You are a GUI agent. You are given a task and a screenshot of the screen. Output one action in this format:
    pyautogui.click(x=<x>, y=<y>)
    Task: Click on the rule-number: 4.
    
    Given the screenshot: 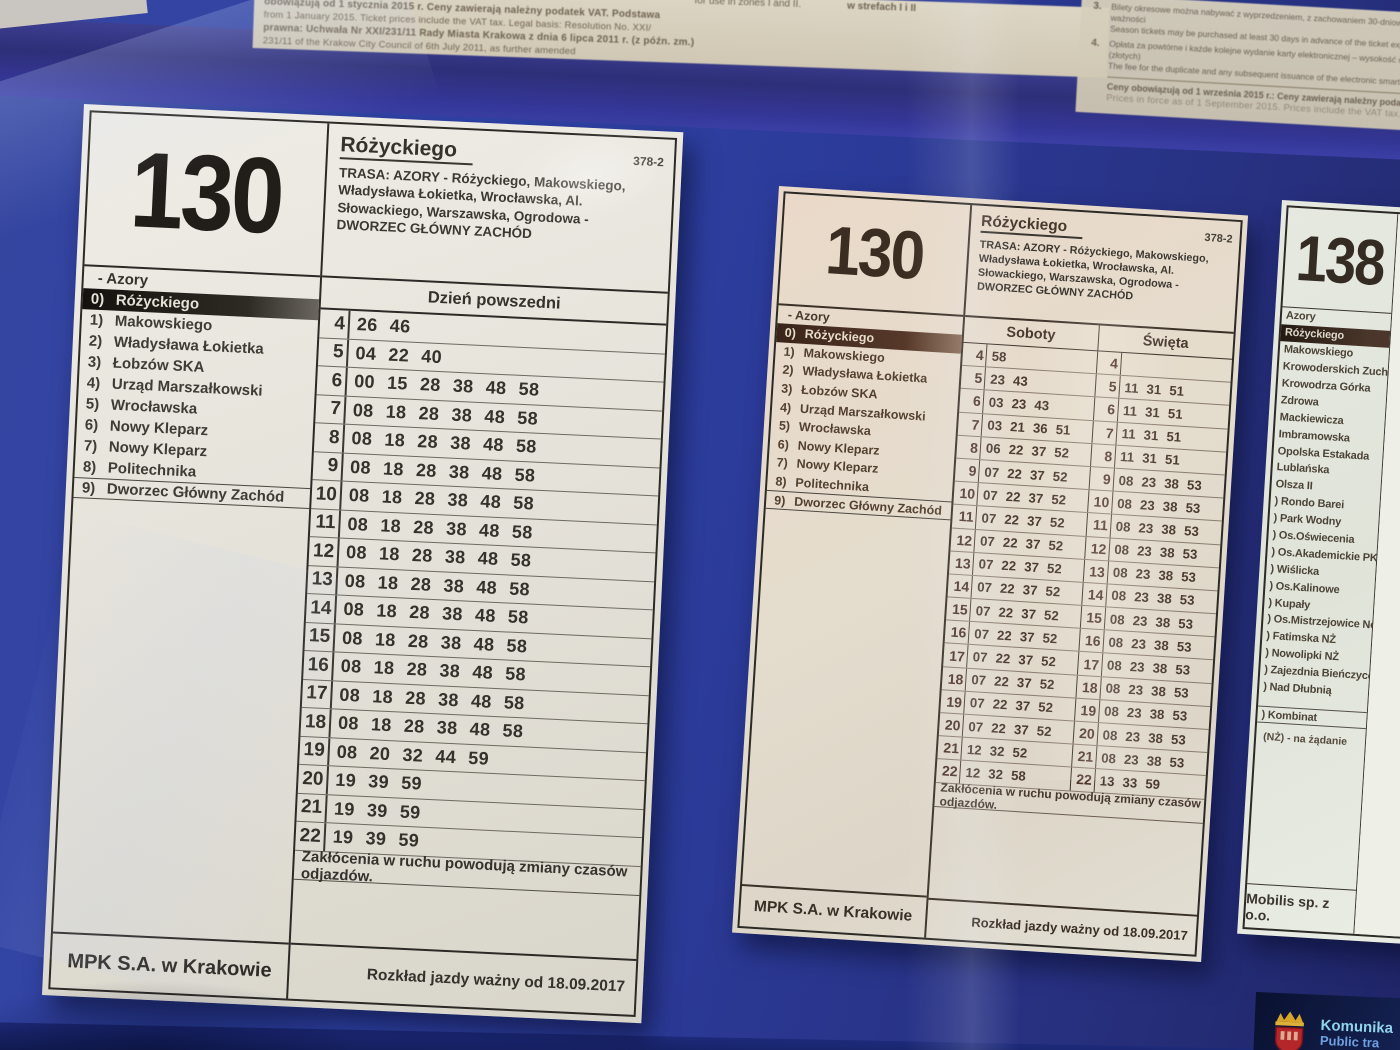 What is the action you would take?
    pyautogui.click(x=1095, y=43)
    